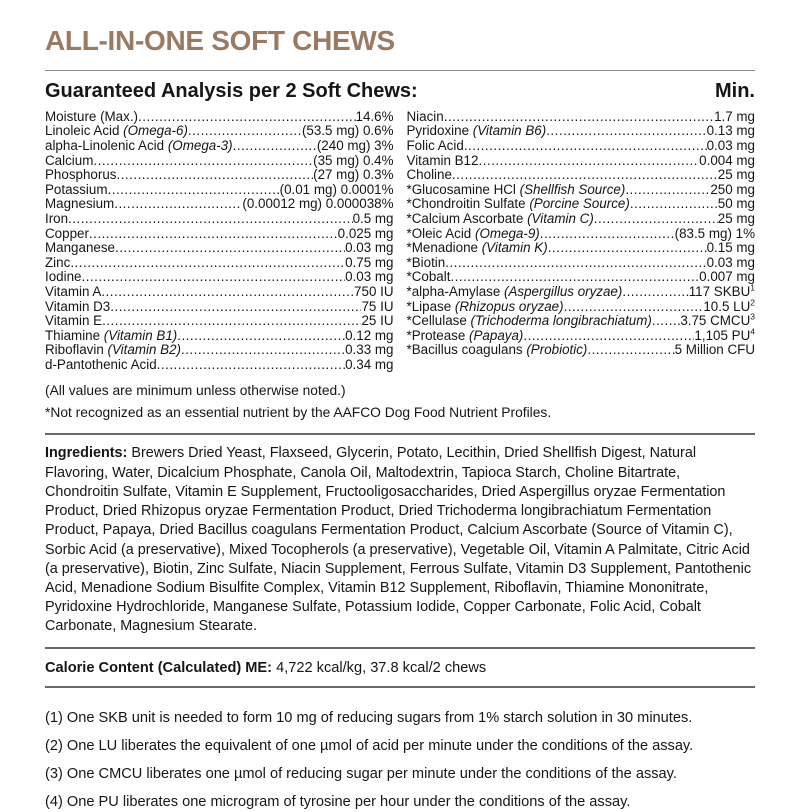 The width and height of the screenshot is (800, 812). What do you see at coordinates (442, 160) in the screenshot?
I see `ga-nutrient-name: Vitamin B12` at bounding box center [442, 160].